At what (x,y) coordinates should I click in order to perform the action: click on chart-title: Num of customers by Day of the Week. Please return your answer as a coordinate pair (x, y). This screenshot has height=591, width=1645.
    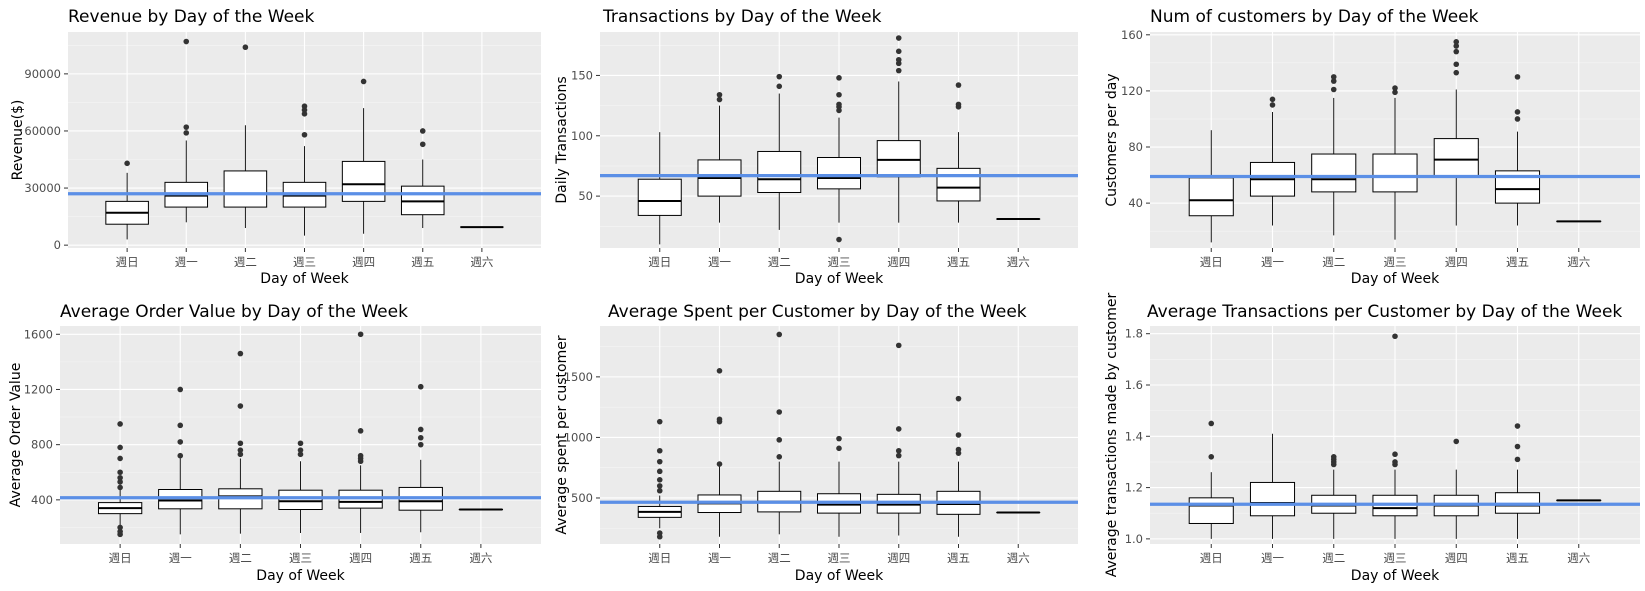
    Looking at the image, I should click on (1314, 17).